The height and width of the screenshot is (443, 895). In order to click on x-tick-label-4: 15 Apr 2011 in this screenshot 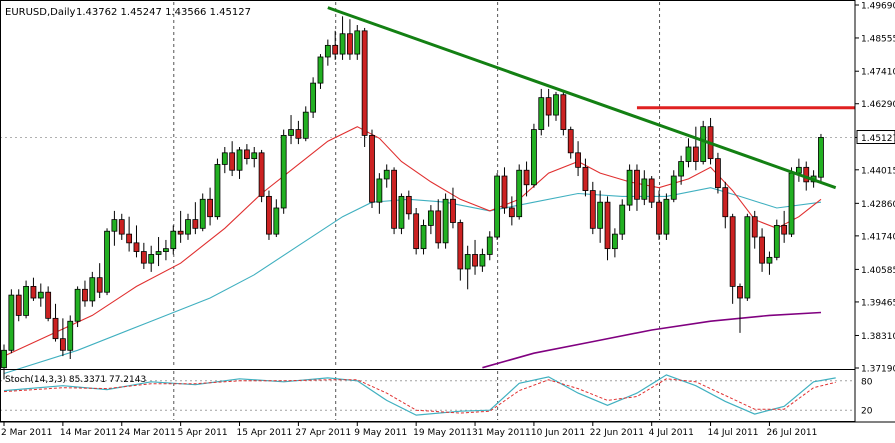, I will do `click(265, 433)`.